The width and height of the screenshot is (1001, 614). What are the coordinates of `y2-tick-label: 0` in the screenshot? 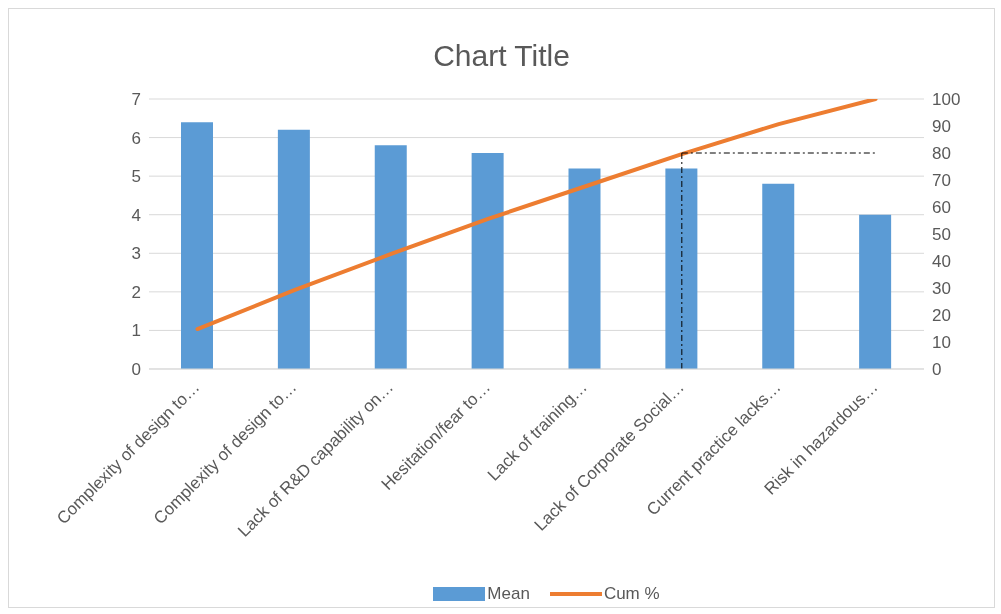 It's located at (937, 370).